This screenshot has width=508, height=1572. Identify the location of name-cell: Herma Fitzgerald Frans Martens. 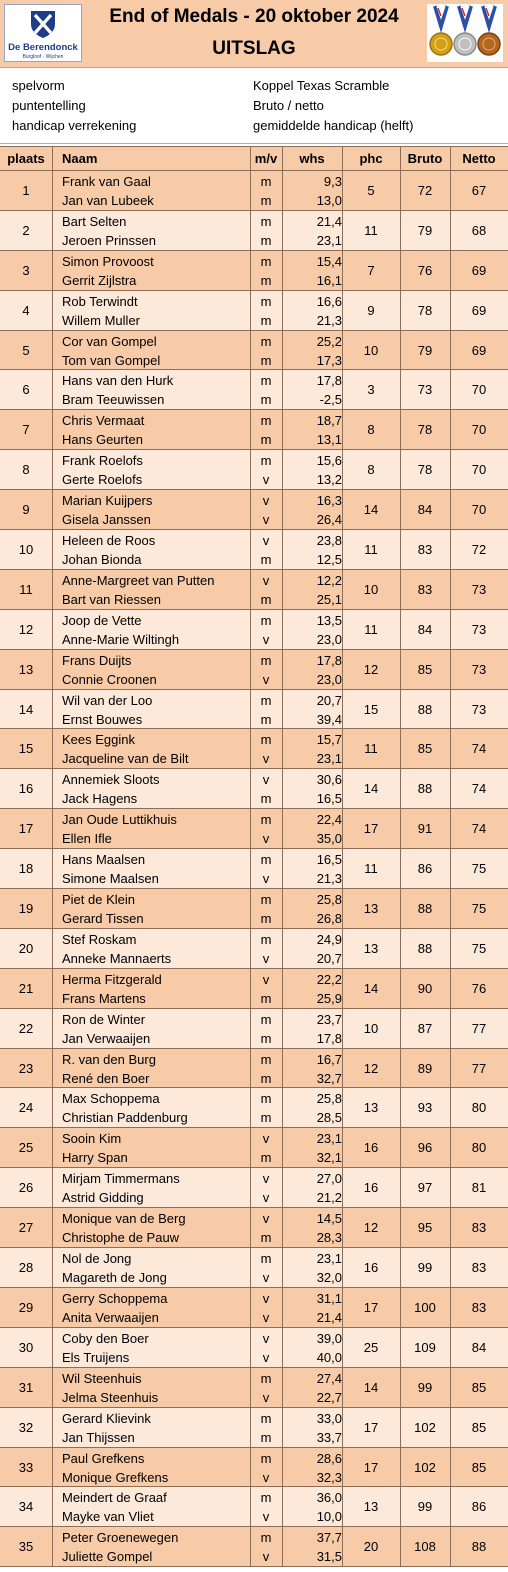
(156, 988).